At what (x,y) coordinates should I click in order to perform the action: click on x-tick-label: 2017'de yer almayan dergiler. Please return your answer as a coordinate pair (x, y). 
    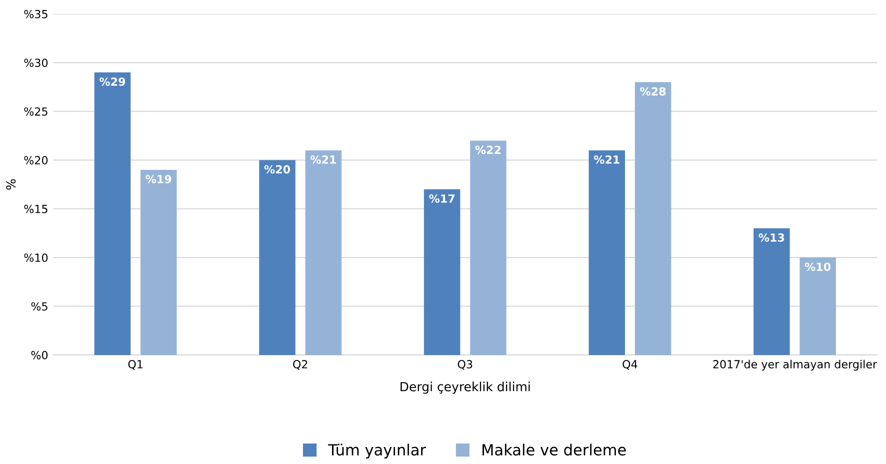
    Looking at the image, I should click on (795, 365).